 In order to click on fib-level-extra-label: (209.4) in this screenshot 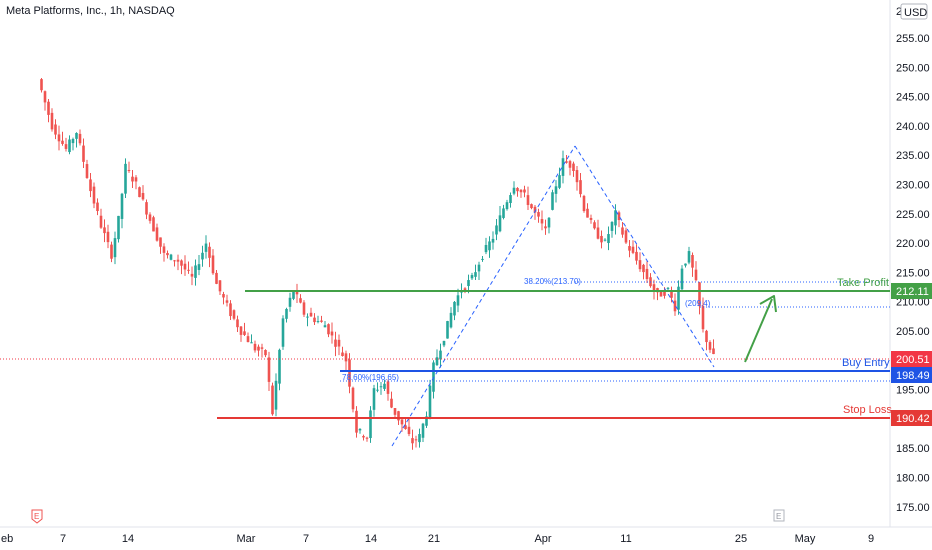, I will do `click(698, 303)`.